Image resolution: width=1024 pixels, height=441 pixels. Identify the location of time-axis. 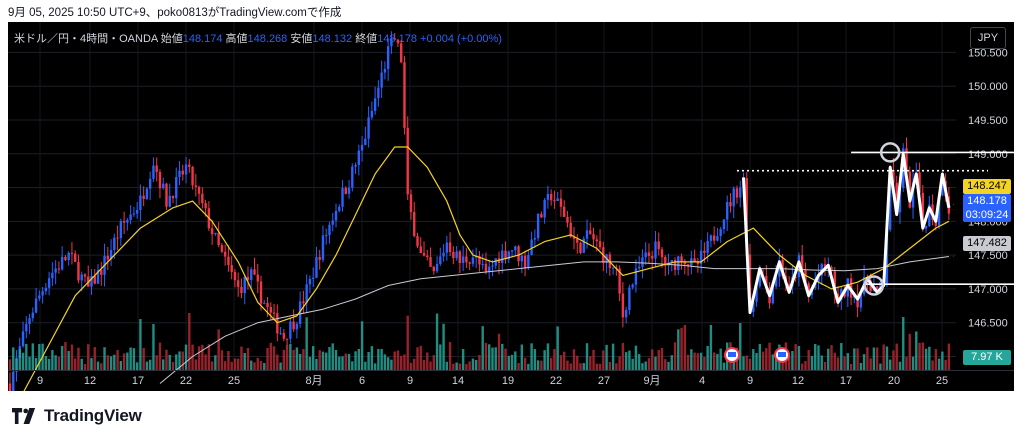
(511, 380).